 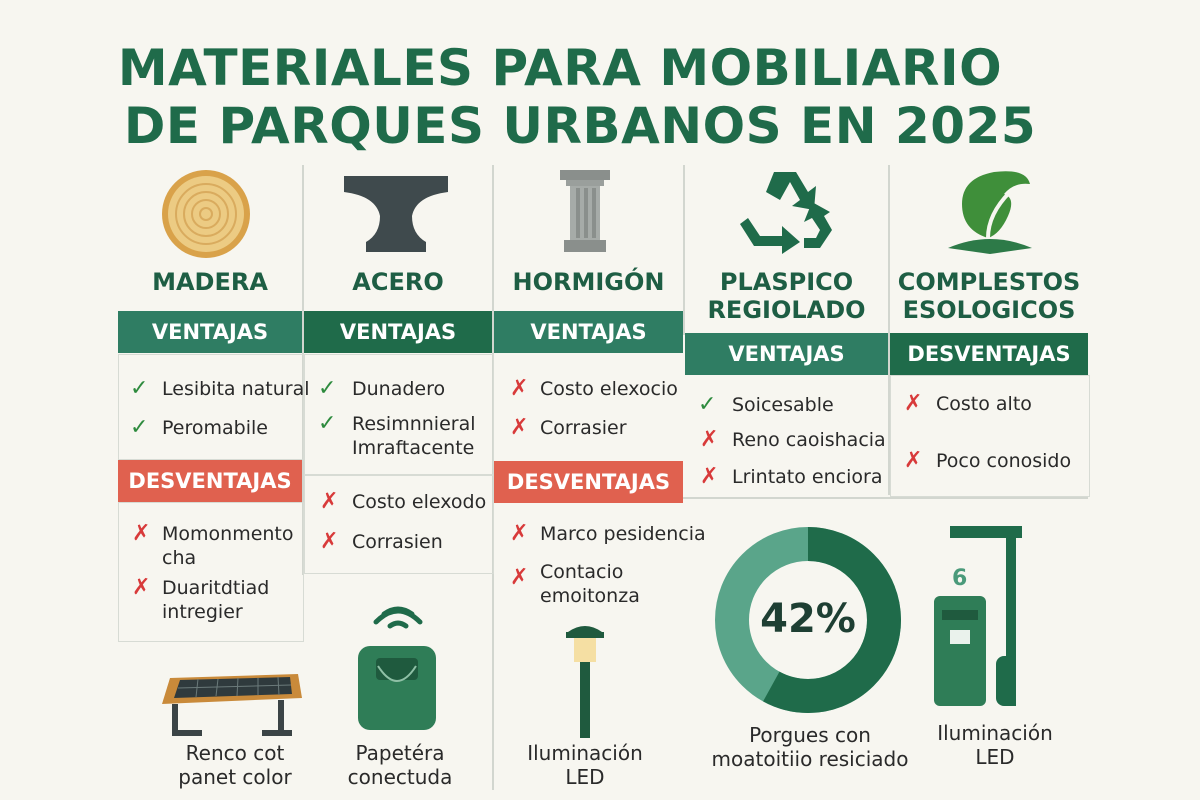 What do you see at coordinates (206, 216) in the screenshot?
I see `wood-log-icon` at bounding box center [206, 216].